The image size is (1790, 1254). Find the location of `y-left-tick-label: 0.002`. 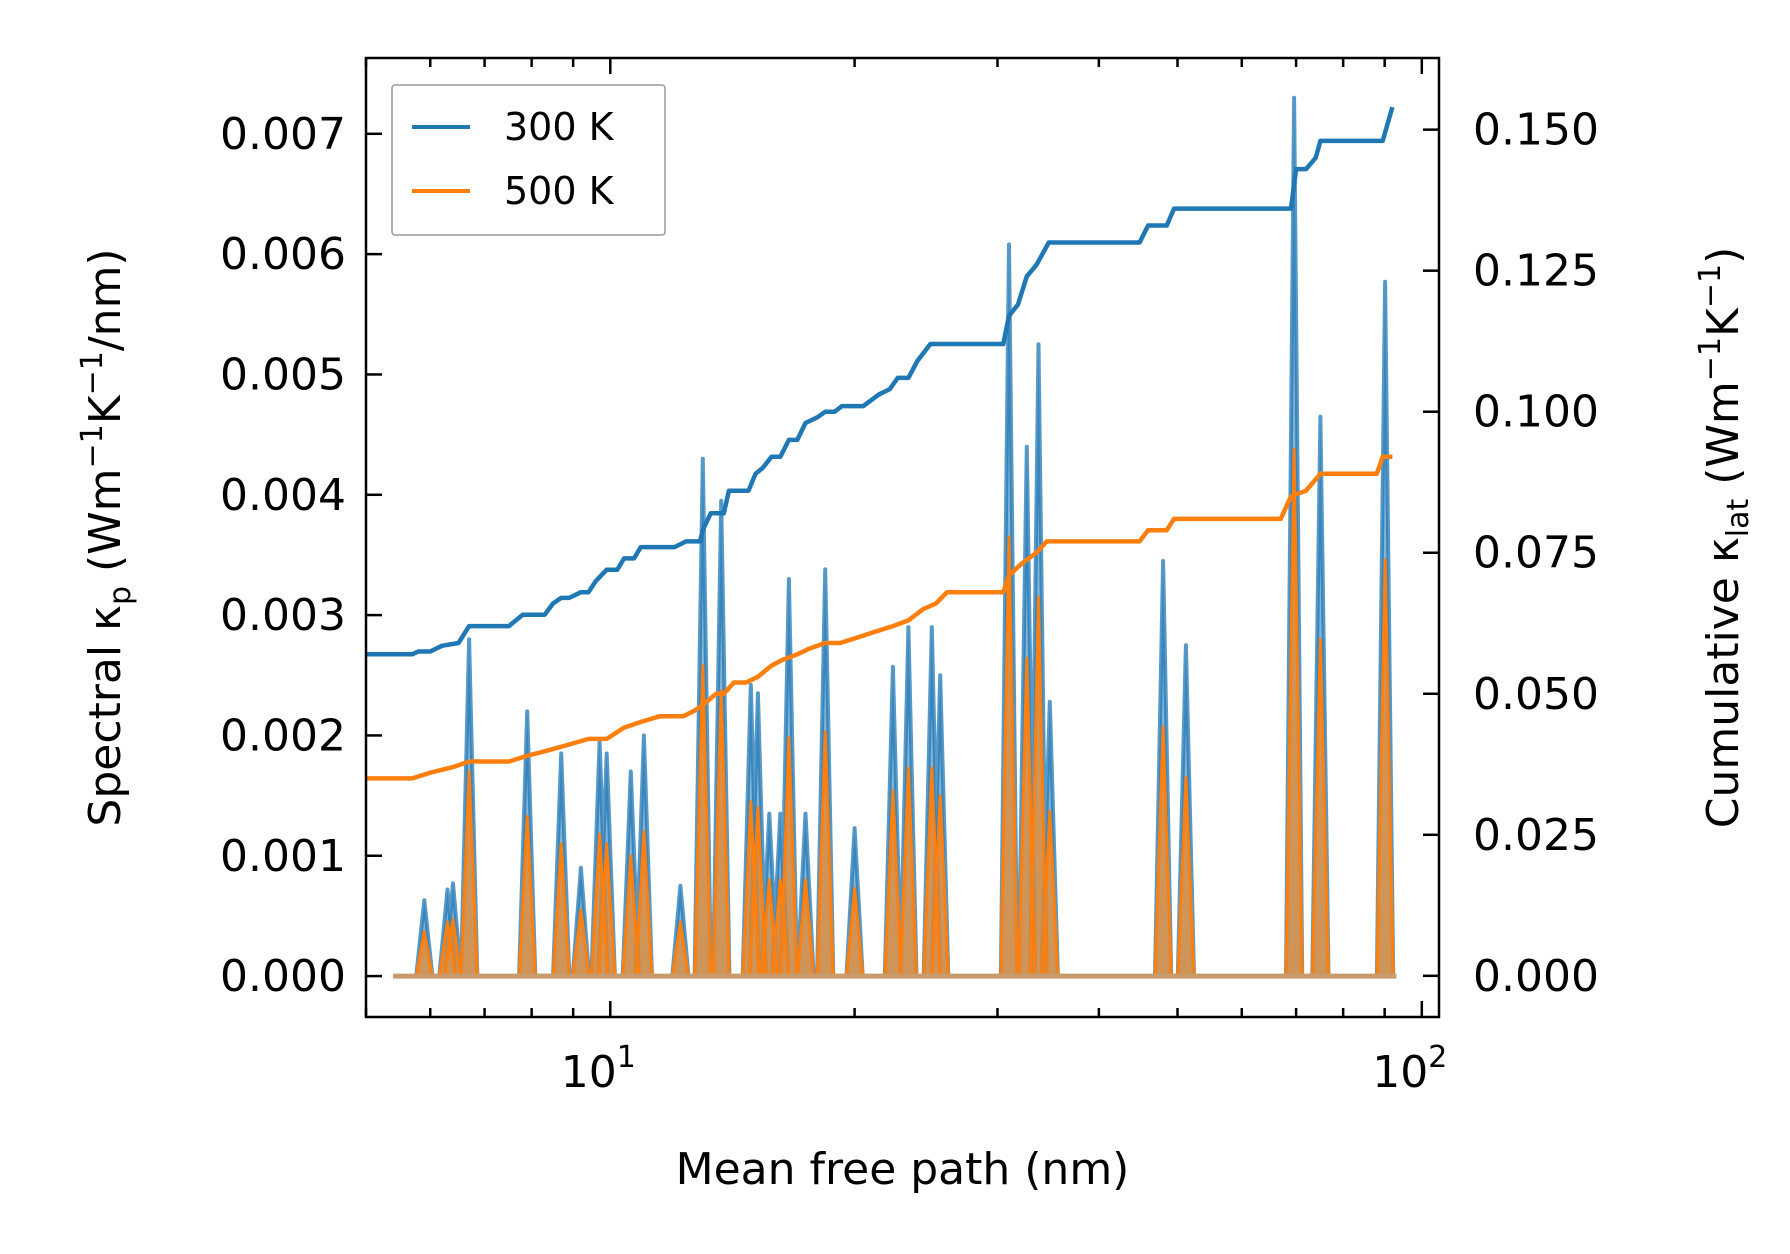

y-left-tick-label: 0.002 is located at coordinates (283, 735).